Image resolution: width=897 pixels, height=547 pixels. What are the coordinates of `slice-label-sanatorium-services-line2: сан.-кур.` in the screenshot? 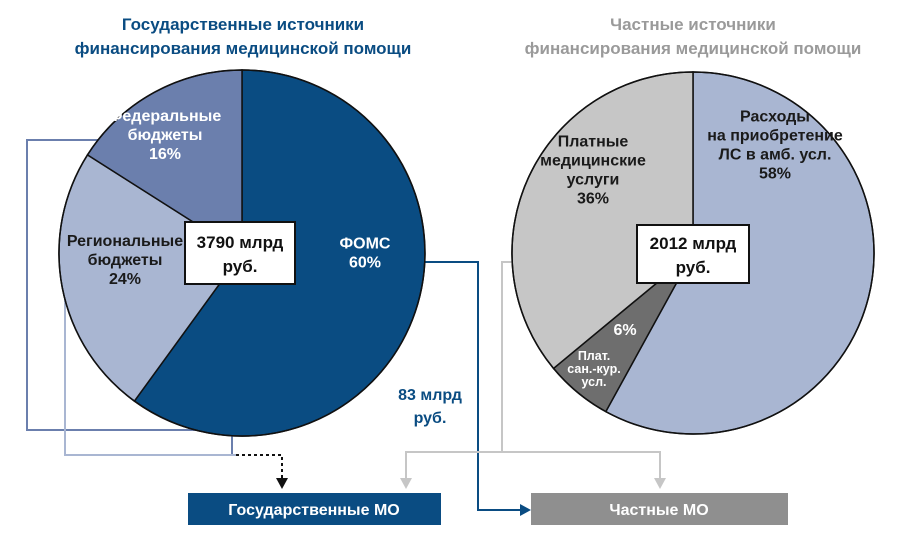 It's located at (593, 369).